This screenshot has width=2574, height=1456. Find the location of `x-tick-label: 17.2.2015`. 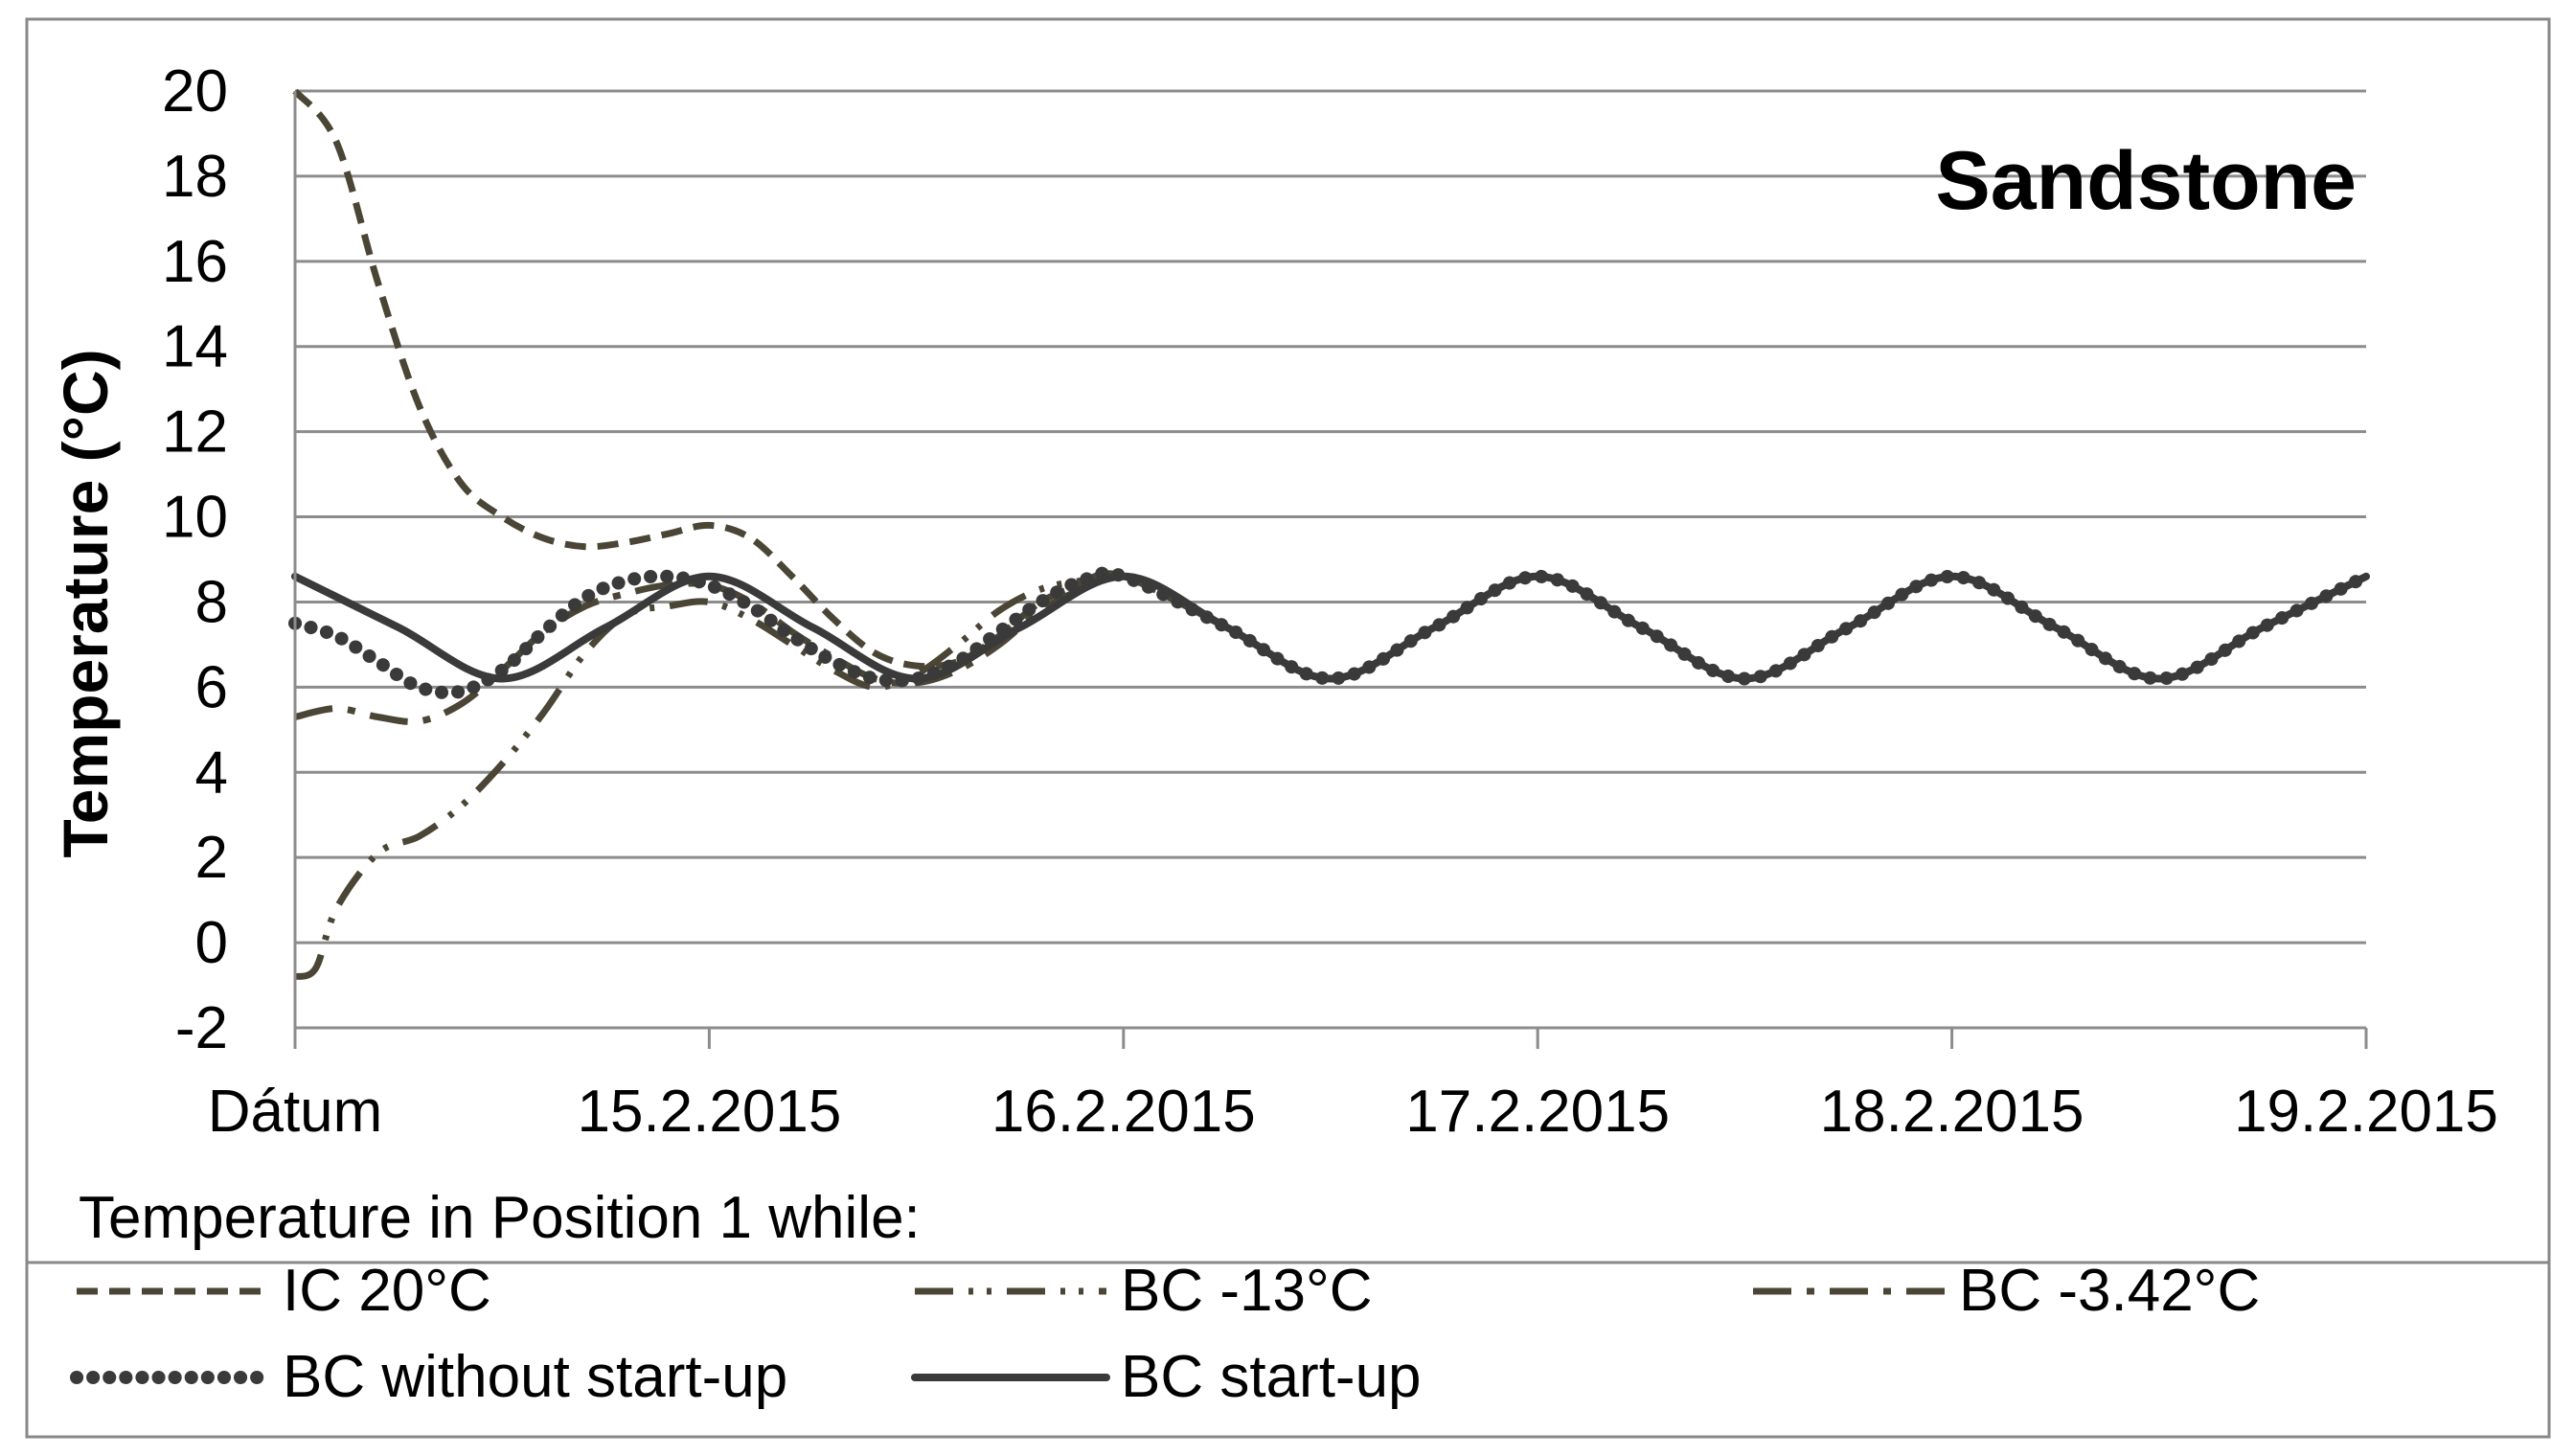

x-tick-label: 17.2.2015 is located at coordinates (1538, 1112).